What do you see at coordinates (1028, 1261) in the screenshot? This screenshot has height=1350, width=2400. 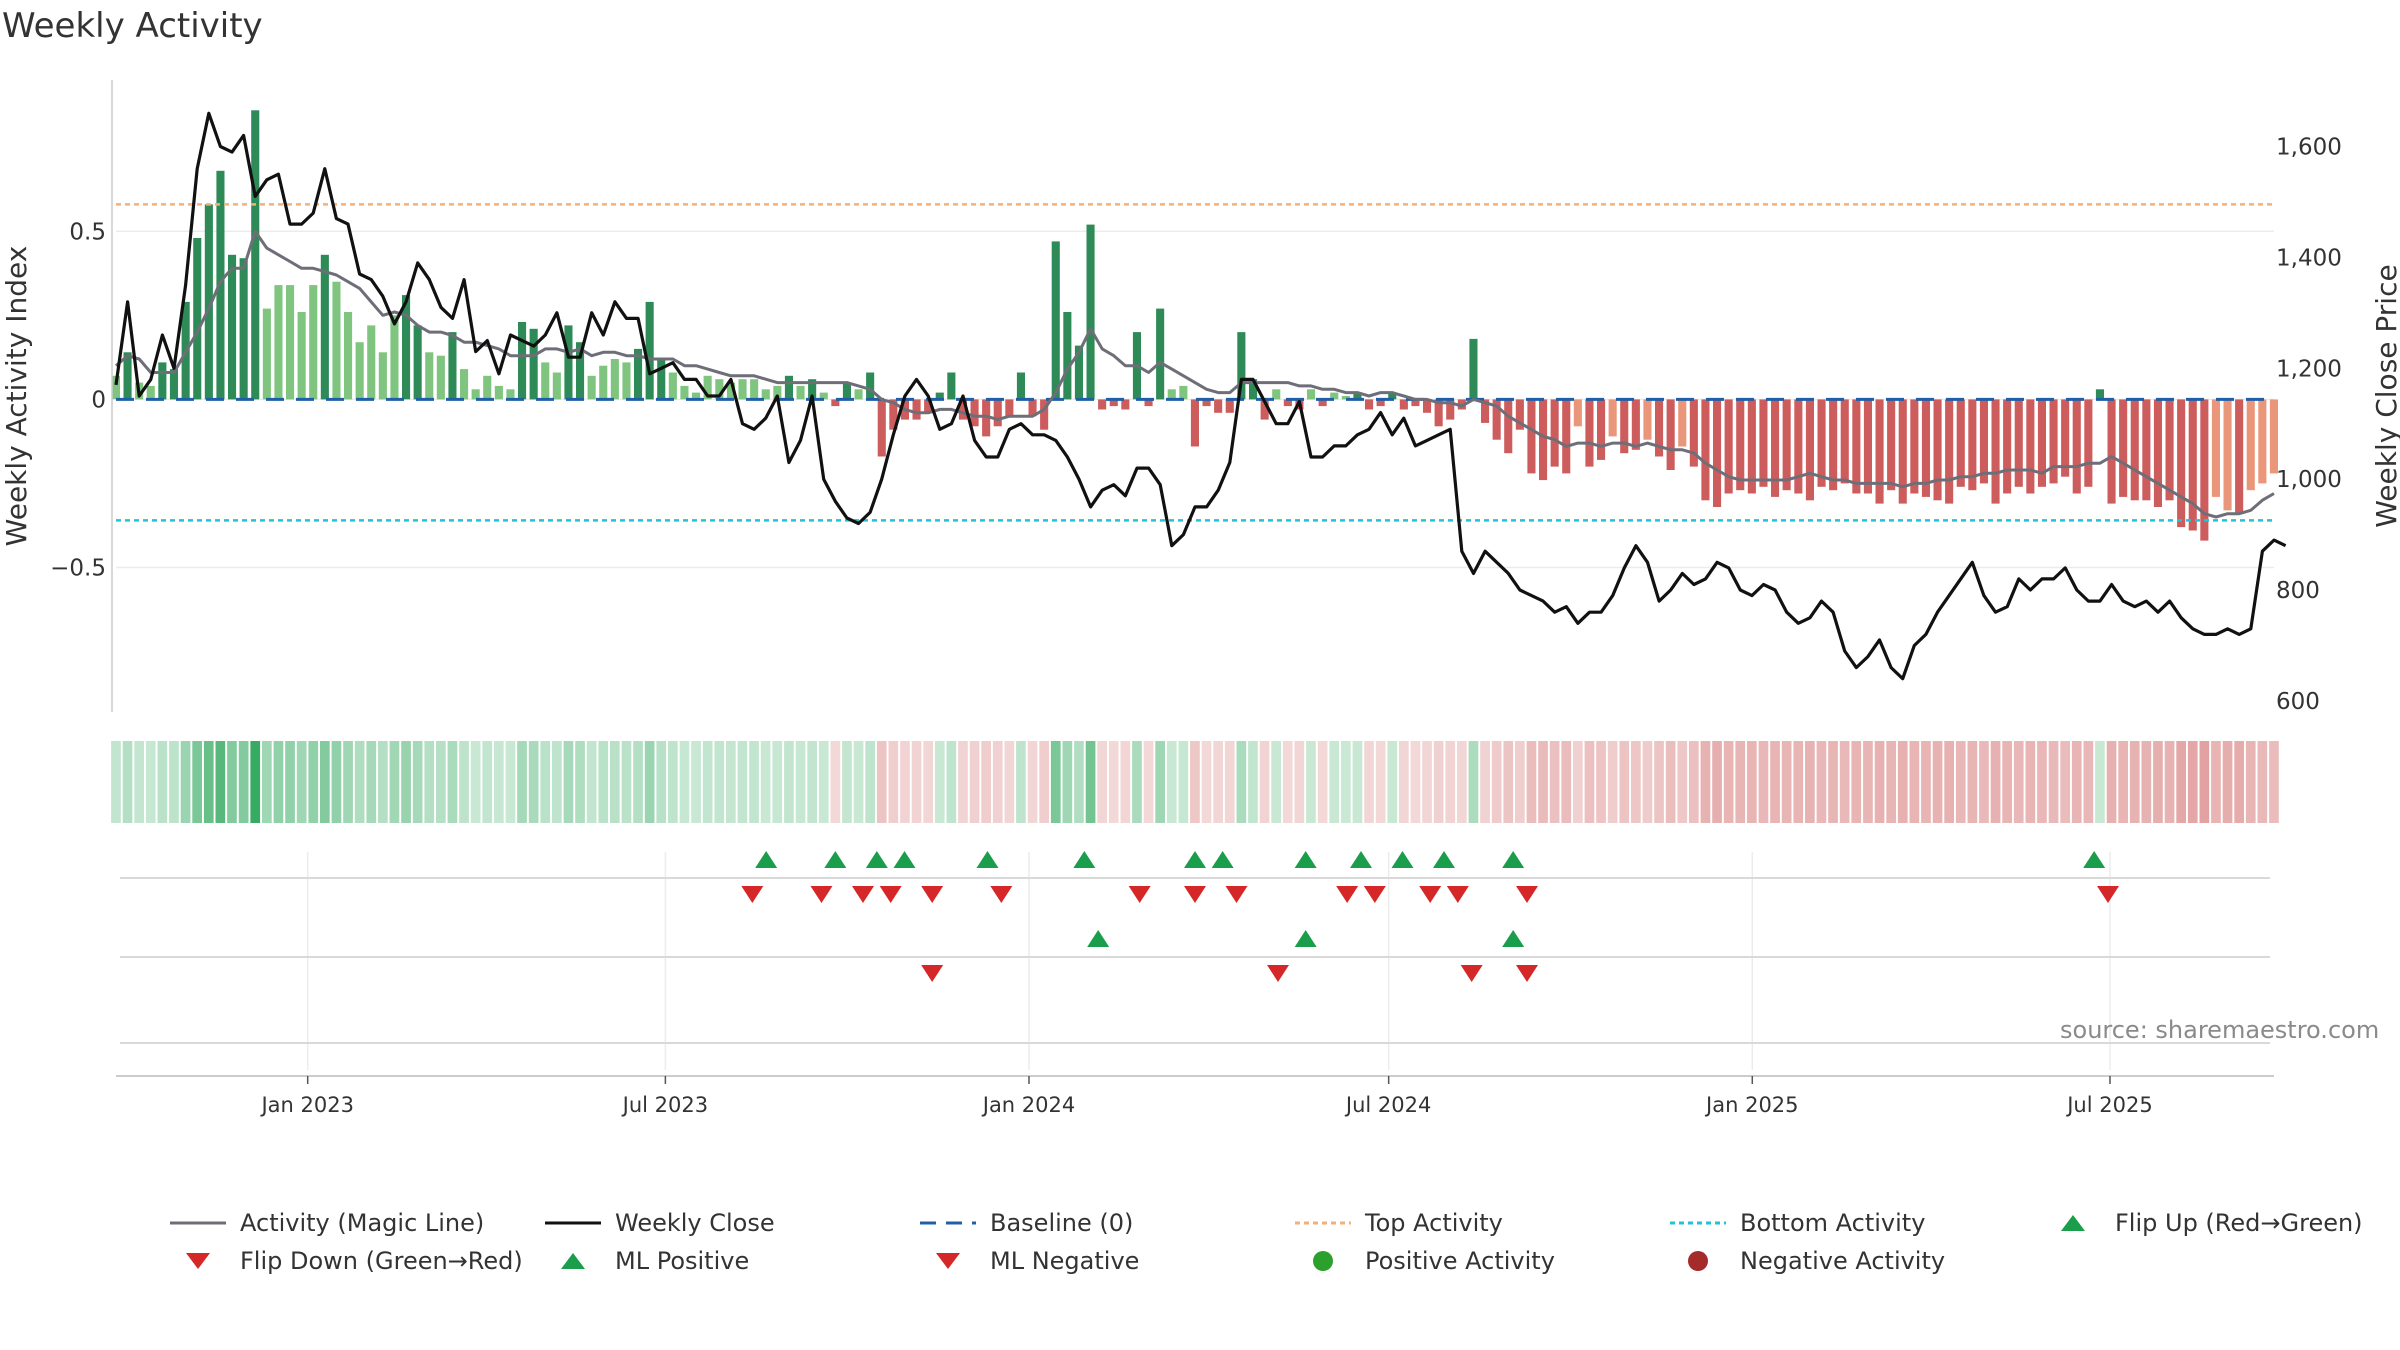 I see `legend-item-ml-negative: ML Negative` at bounding box center [1028, 1261].